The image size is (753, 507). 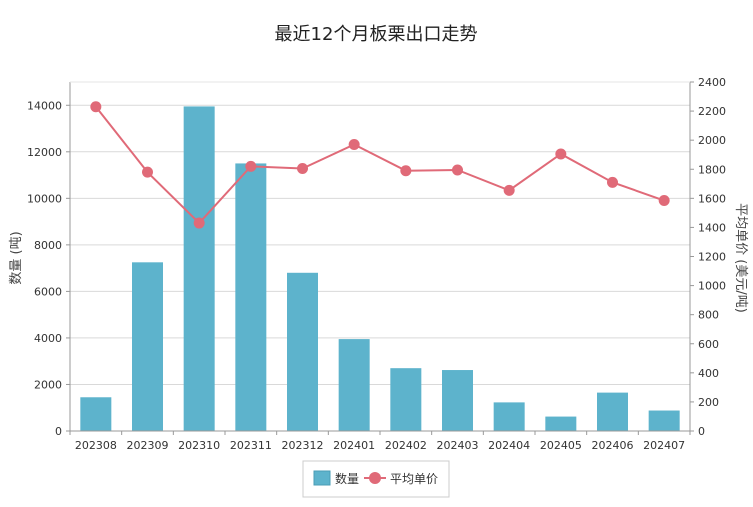 I want to click on y2-tick-label-10: 2000, so click(x=712, y=140).